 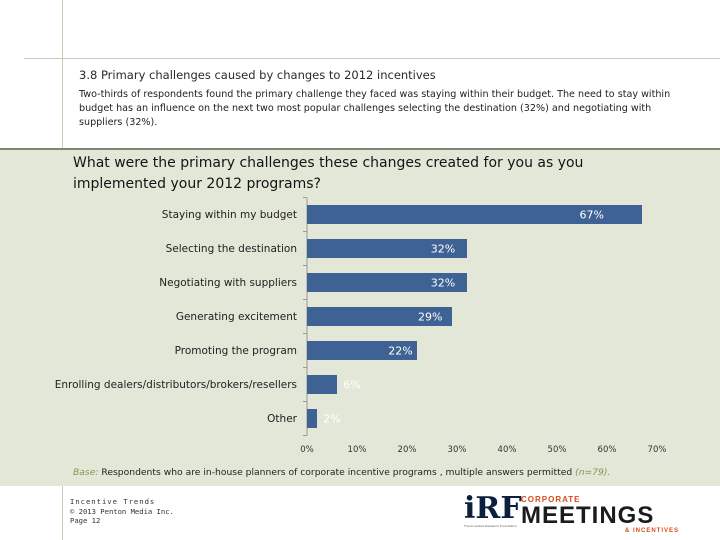 I want to click on x-tick-label: 60%, so click(x=607, y=450).